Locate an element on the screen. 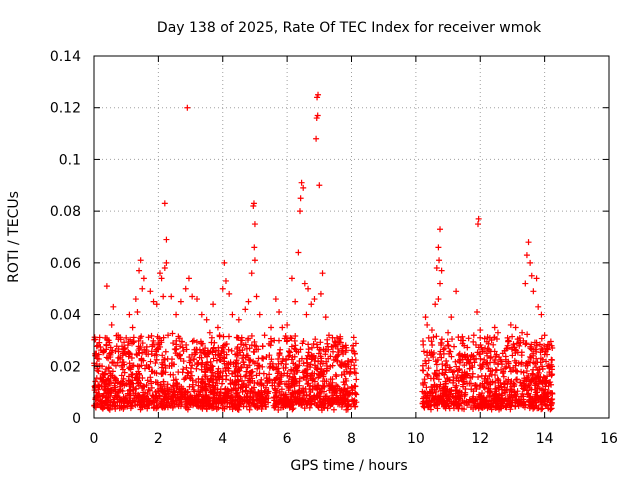 The image size is (640, 480). x-tick-label: 4 is located at coordinates (222, 439).